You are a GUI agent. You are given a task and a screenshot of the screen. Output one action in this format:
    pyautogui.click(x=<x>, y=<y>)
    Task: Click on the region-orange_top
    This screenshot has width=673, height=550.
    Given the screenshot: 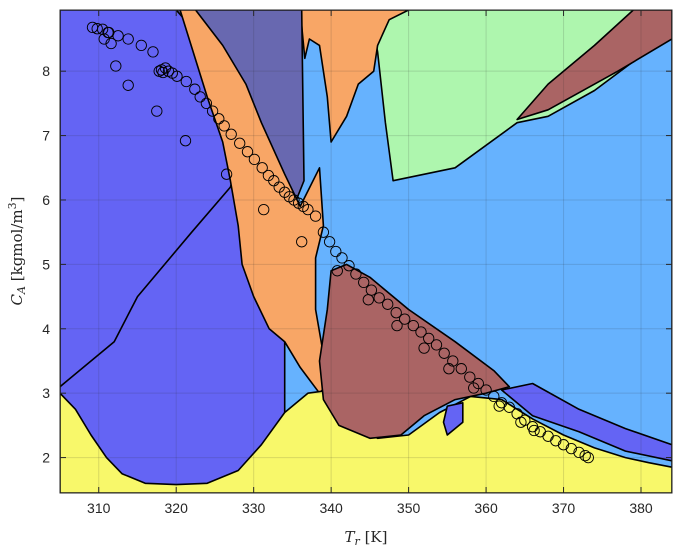 What is the action you would take?
    pyautogui.click(x=354, y=76)
    